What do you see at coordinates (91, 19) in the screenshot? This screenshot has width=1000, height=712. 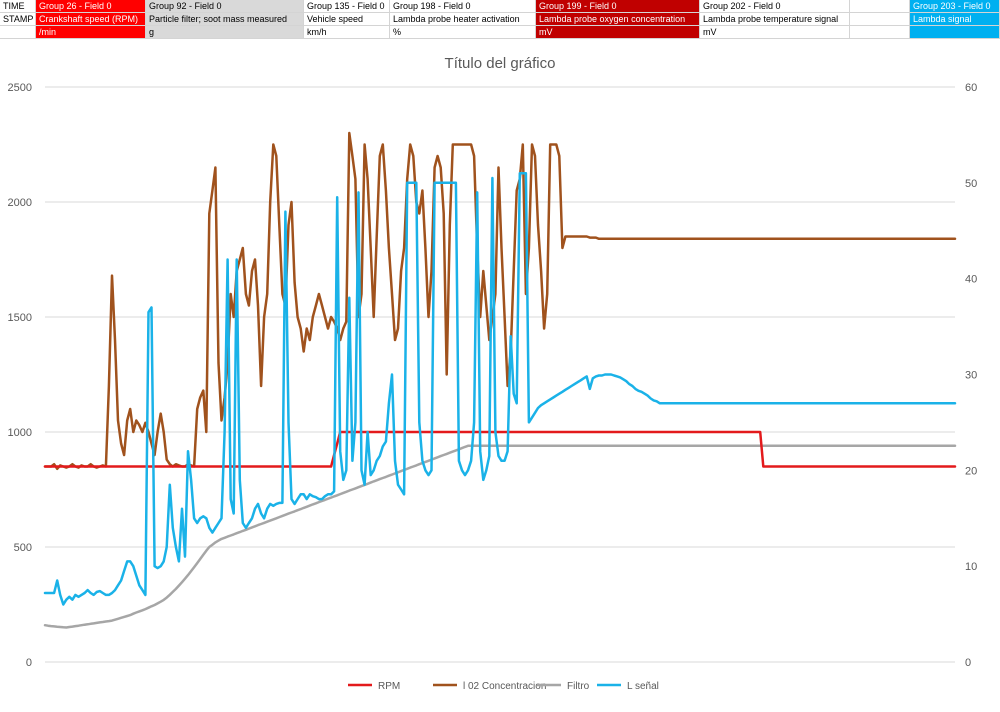 I see `sheet-cell-row2: Crankshaft speed (RPM)` at bounding box center [91, 19].